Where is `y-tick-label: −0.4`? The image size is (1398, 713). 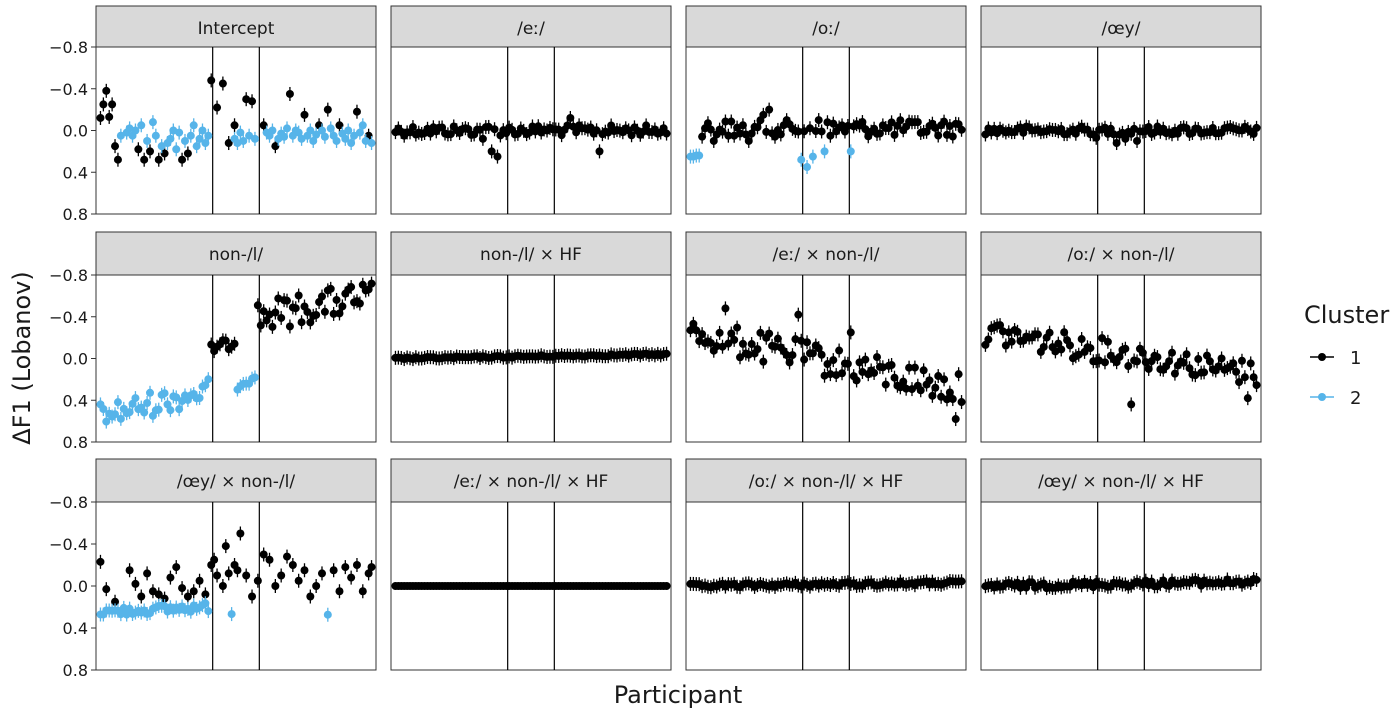 y-tick-label: −0.4 is located at coordinates (68, 89).